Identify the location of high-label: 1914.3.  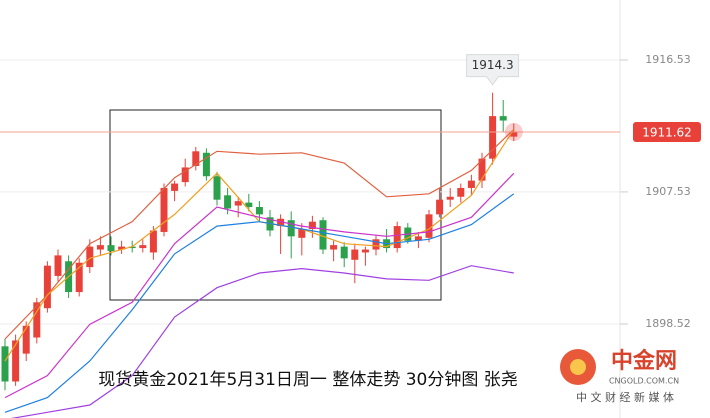
(493, 65).